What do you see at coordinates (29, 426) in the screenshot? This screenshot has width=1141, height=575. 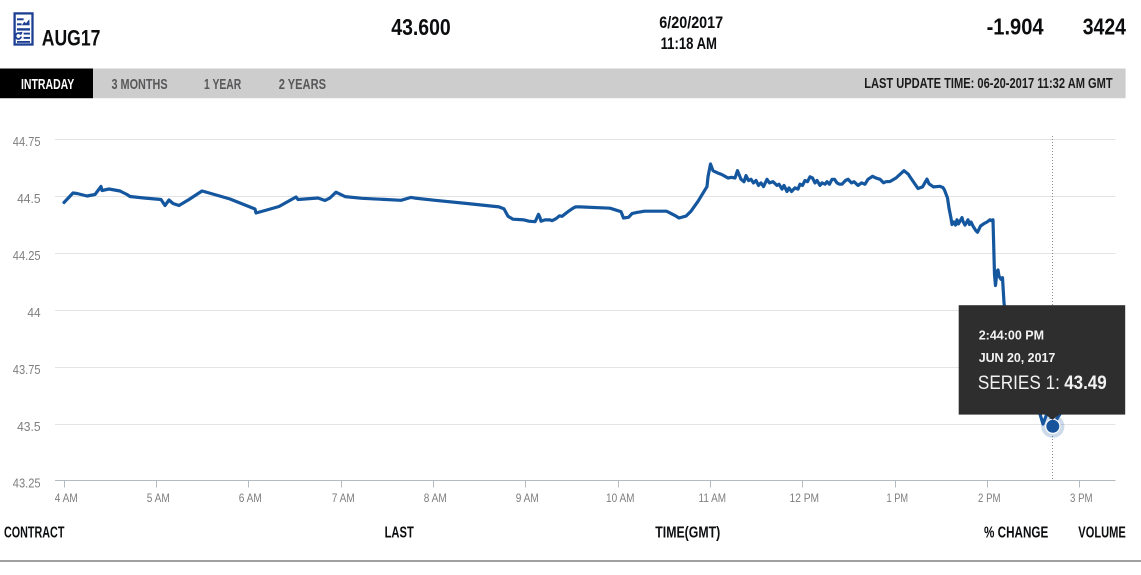 I see `svg-text: 43.5` at bounding box center [29, 426].